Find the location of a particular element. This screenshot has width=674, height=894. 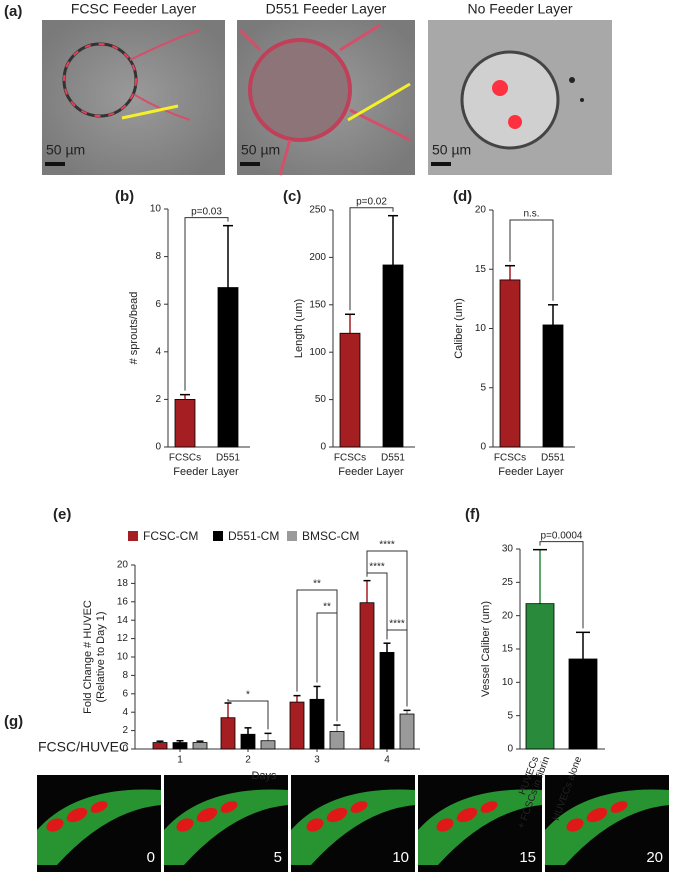

y-tick-label: 20 is located at coordinates (123, 565).